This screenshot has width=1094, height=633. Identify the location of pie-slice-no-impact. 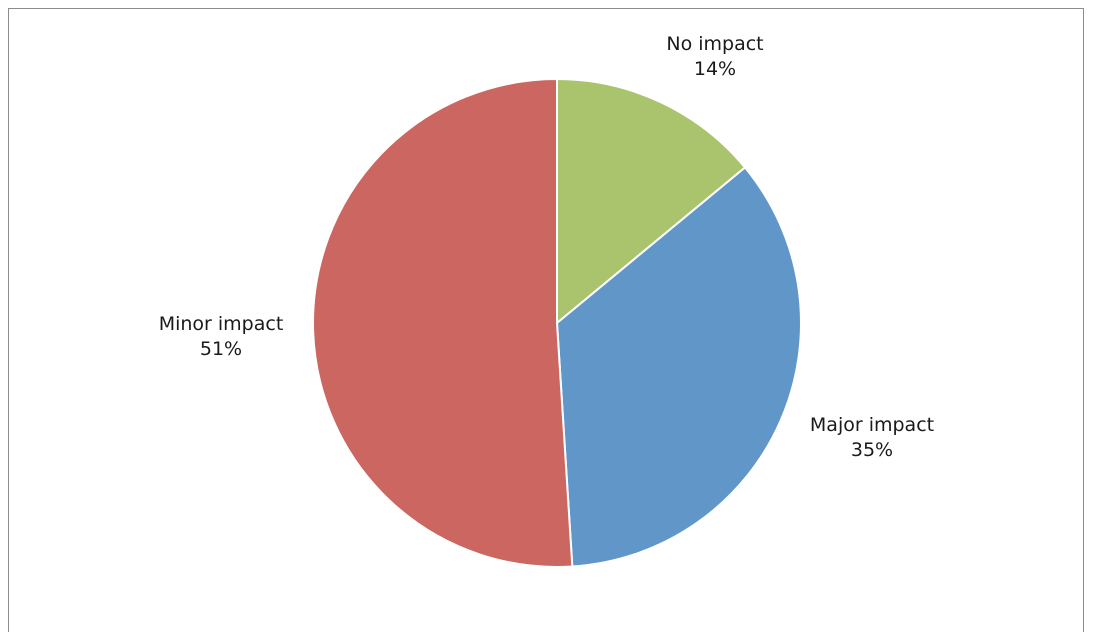
(651, 201).